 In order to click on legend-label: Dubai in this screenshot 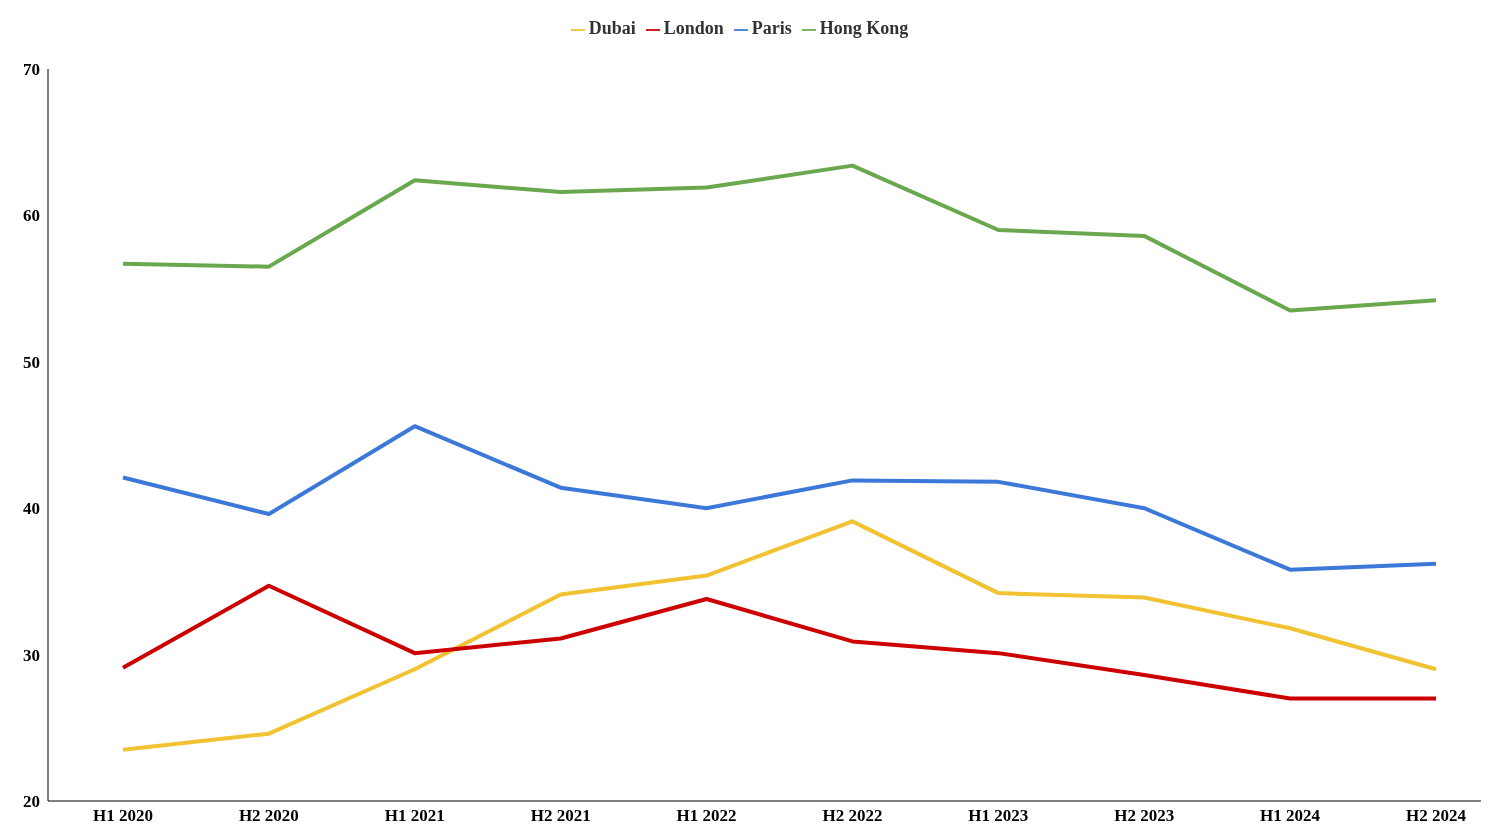, I will do `click(612, 28)`.